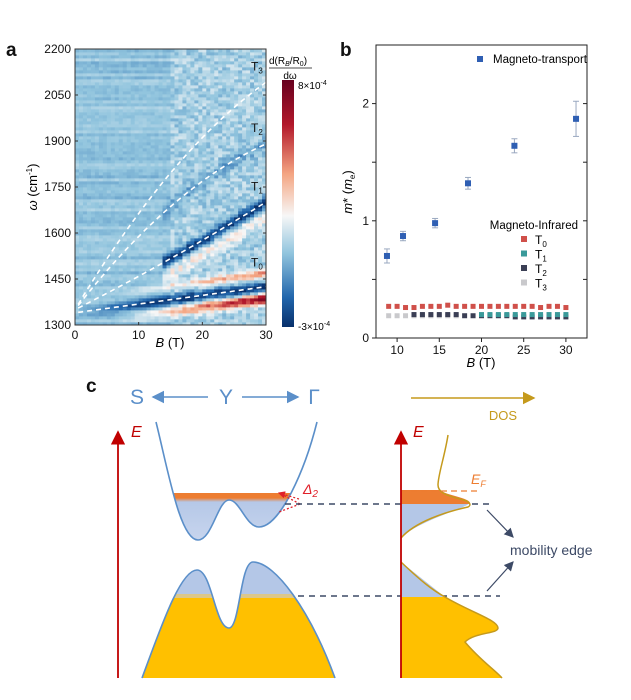 This screenshot has width=631, height=700. Describe the element at coordinates (422, 306) in the screenshot. I see `data-point-T0` at that location.